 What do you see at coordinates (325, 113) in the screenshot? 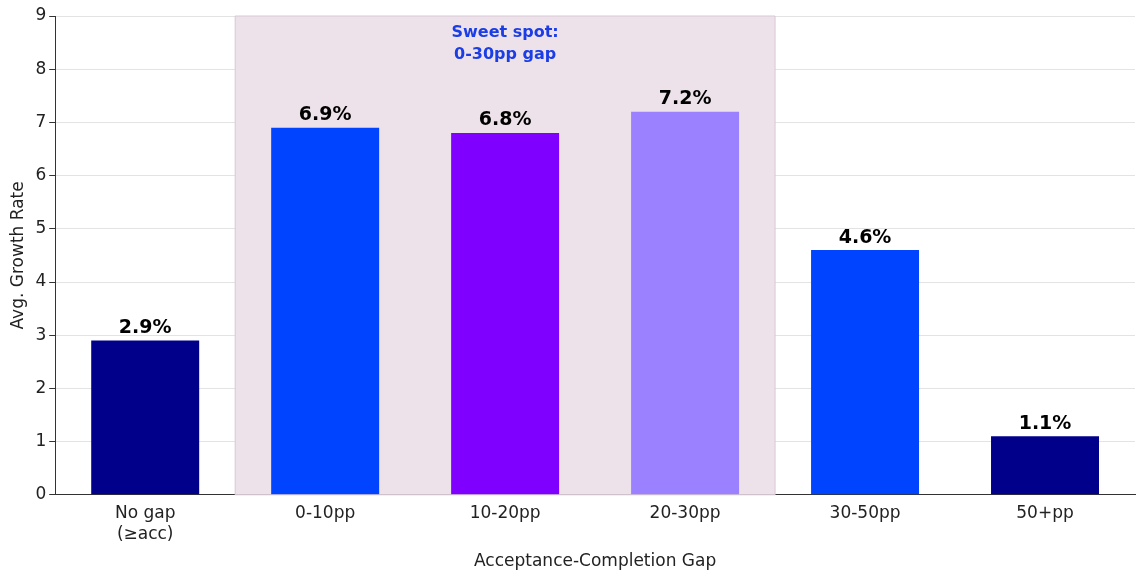
I see `data-label: 6.9%` at bounding box center [325, 113].